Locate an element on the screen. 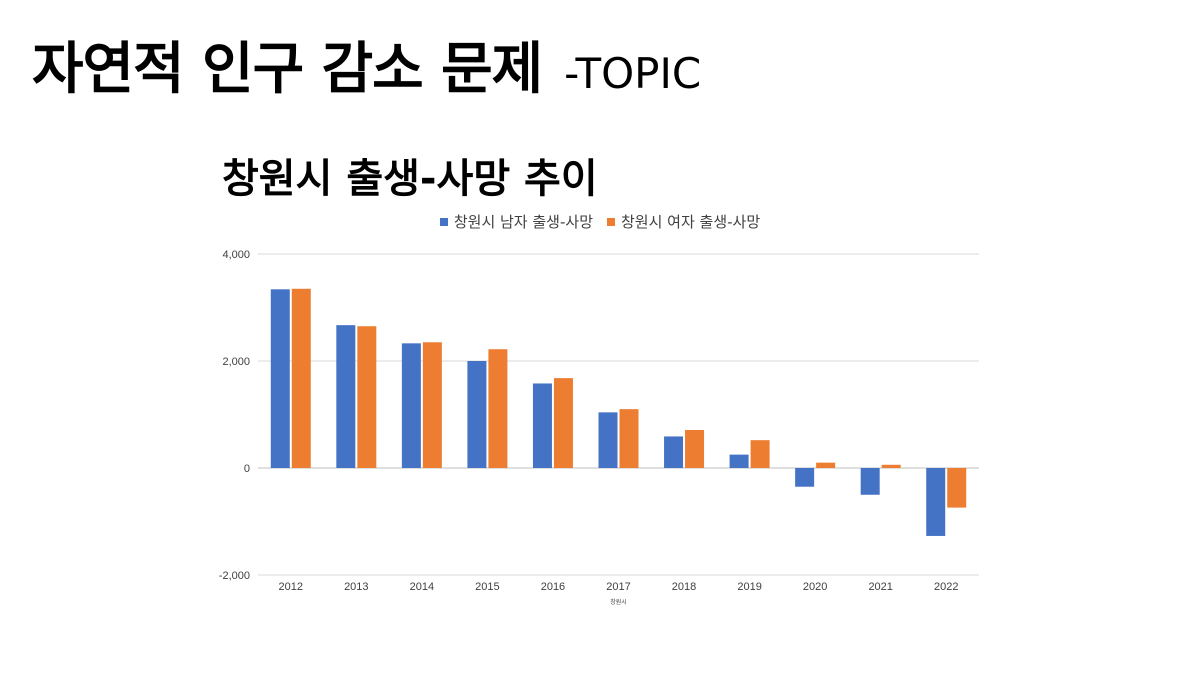 Image resolution: width=1200 pixels, height=675 pixels. legend-swatch-female is located at coordinates (611, 221).